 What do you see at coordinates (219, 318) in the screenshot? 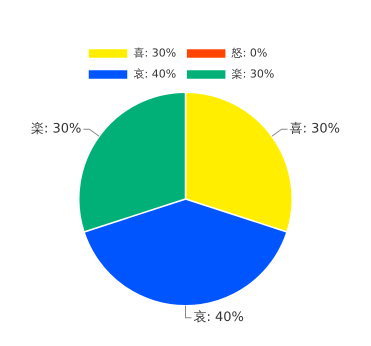
I see `slice-label: 哀: 40%` at bounding box center [219, 318].